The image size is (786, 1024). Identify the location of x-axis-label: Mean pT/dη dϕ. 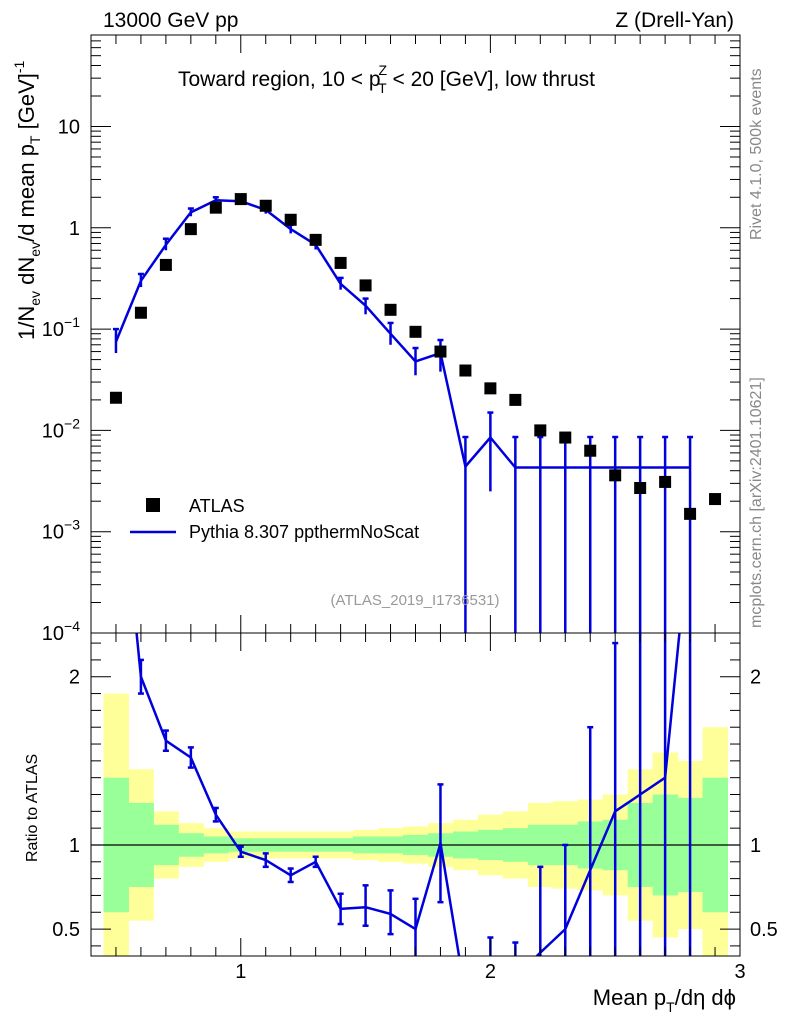
(664, 1000).